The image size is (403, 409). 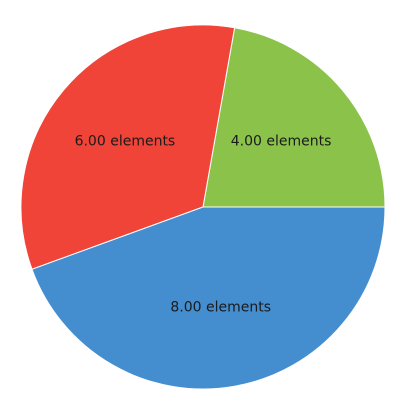 What do you see at coordinates (281, 141) in the screenshot?
I see `pie-slice-label-0: 4.00 elements` at bounding box center [281, 141].